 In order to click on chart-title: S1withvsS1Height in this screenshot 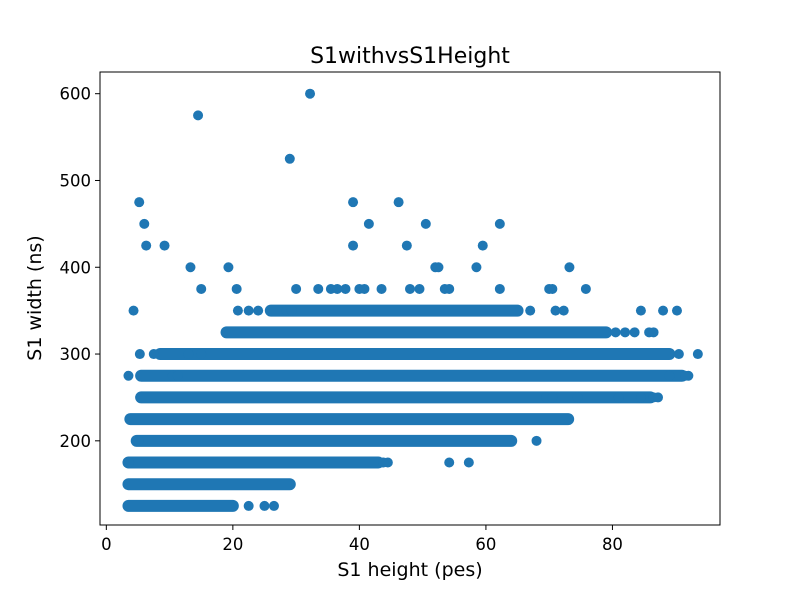, I will do `click(410, 56)`.